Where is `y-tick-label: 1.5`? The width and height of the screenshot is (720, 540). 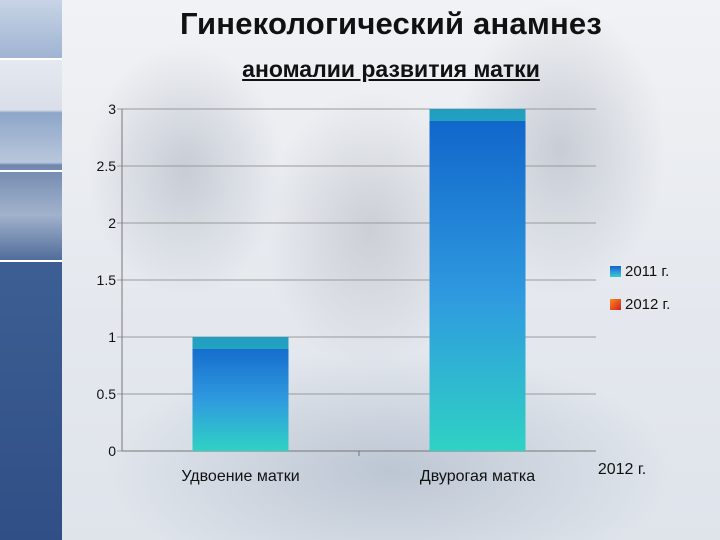 y-tick-label: 1.5 is located at coordinates (107, 280).